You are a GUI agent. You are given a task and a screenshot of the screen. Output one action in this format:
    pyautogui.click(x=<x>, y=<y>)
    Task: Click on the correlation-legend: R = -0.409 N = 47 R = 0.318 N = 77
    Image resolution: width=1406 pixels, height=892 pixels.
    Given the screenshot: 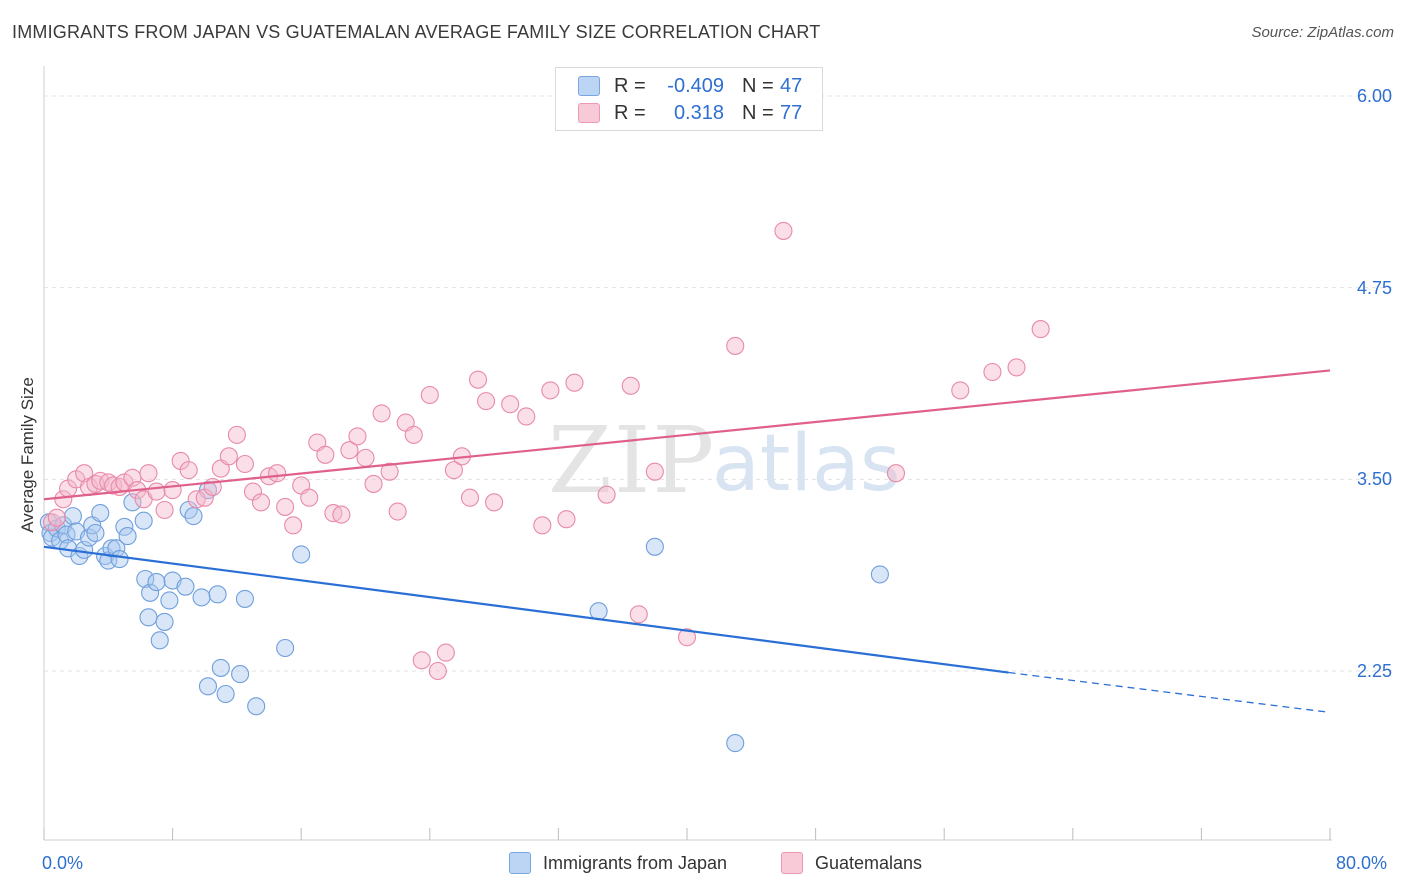 What is the action you would take?
    pyautogui.click(x=689, y=99)
    